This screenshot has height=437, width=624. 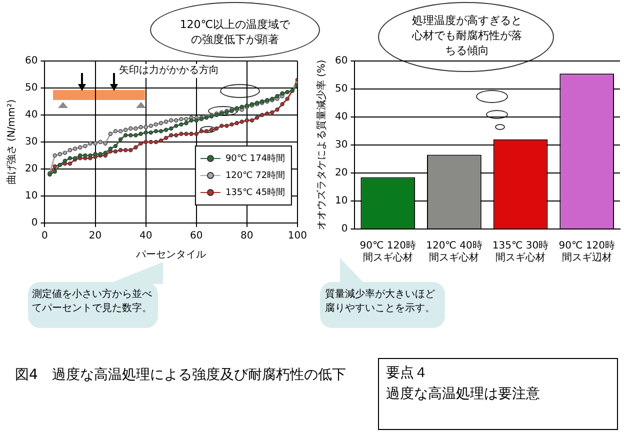 What do you see at coordinates (463, 394) in the screenshot?
I see `text: 過度な高温処理は要注意` at bounding box center [463, 394].